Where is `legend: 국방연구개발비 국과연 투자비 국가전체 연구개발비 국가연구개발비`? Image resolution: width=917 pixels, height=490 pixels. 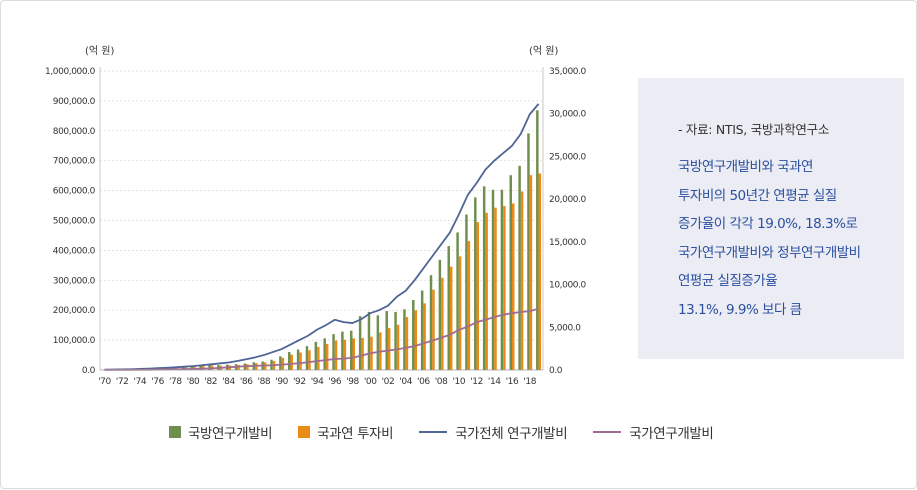
legend: 국방연구개발비 국과연 투자비 국가전체 연구개발비 국가연구개발비 is located at coordinates (454, 432).